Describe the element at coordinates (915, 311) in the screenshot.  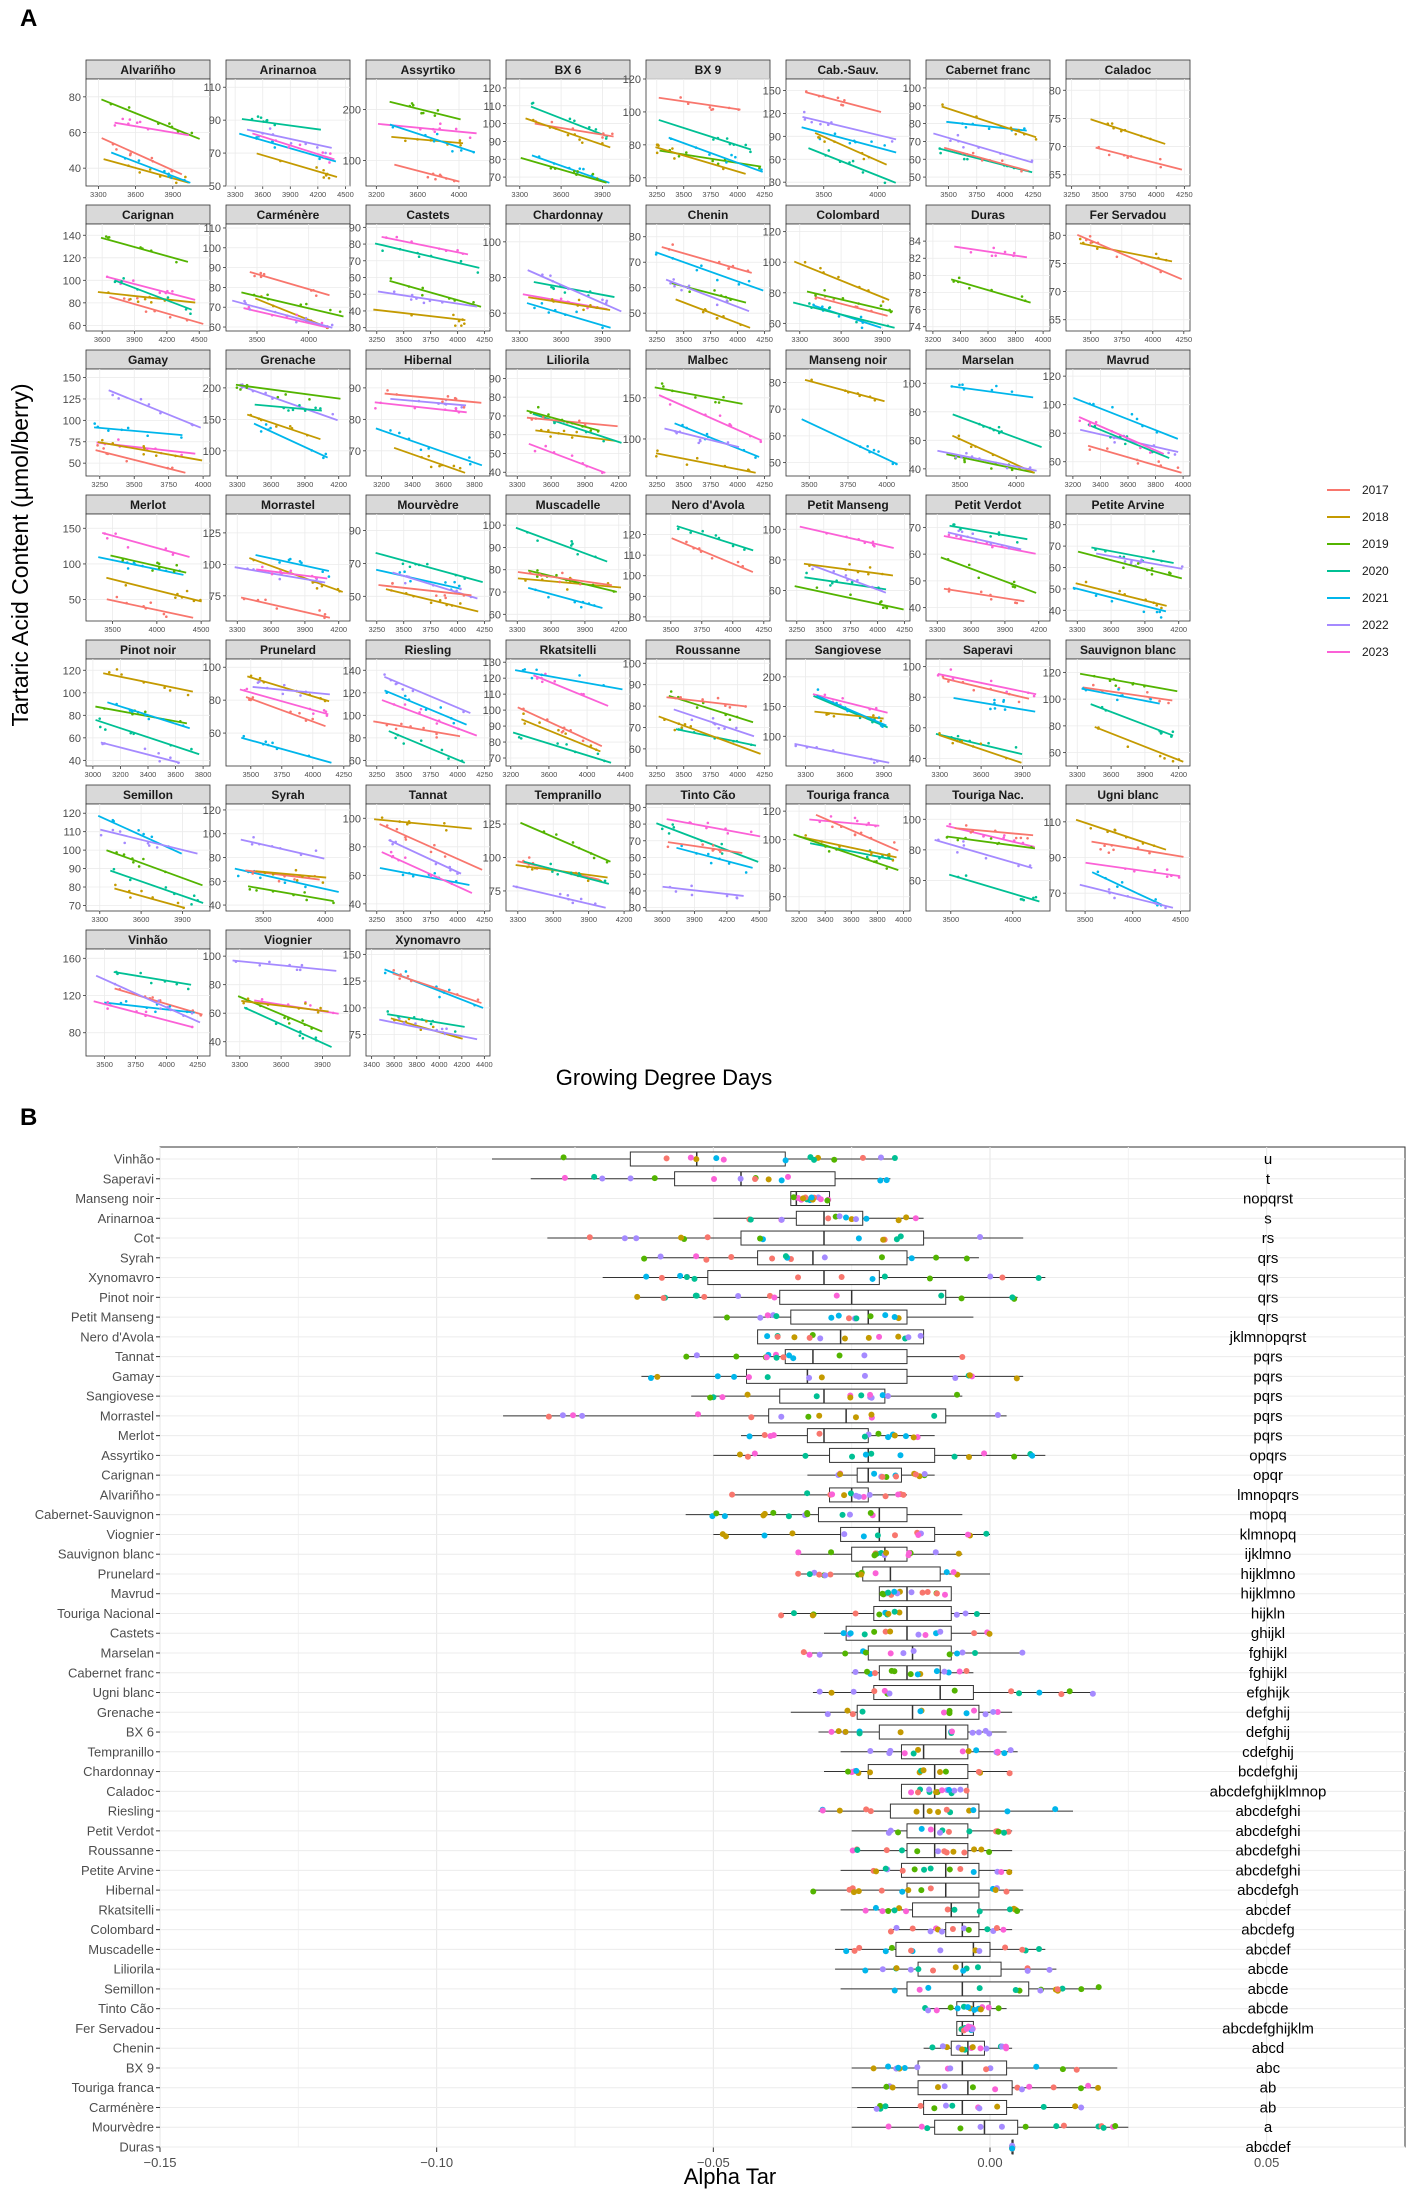
I see `facet-tick-label-y: 76` at that location.